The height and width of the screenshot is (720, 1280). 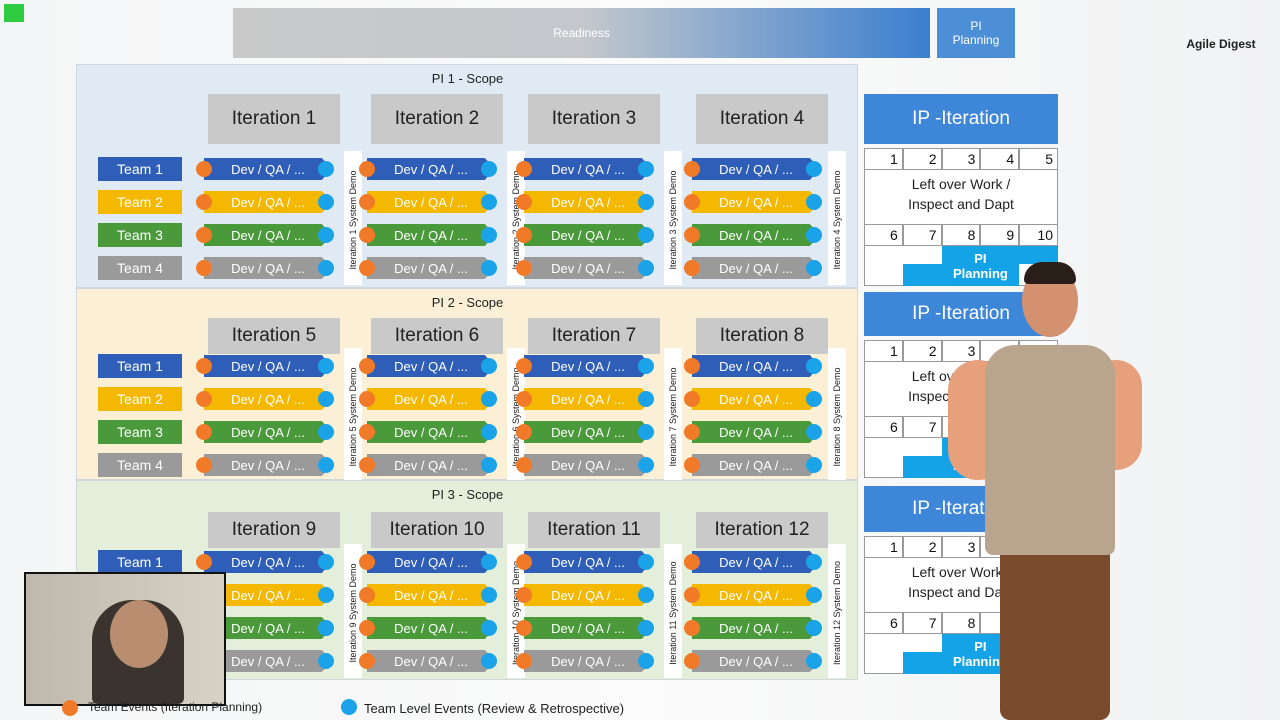 What do you see at coordinates (837, 220) in the screenshot?
I see `system-demo-label: Iteration 4 System Demo` at bounding box center [837, 220].